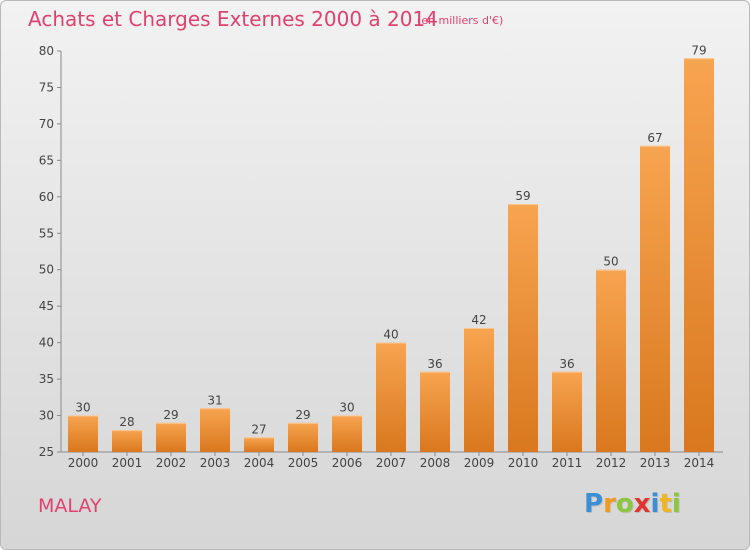  What do you see at coordinates (83, 463) in the screenshot?
I see `x-tick-label: 2000` at bounding box center [83, 463].